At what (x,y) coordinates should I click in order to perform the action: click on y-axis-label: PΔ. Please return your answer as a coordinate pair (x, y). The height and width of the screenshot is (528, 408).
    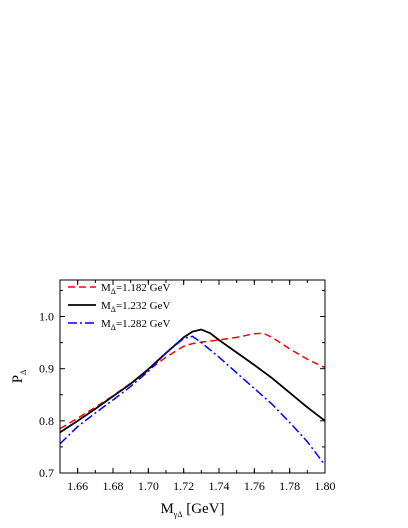
    Looking at the image, I should click on (19, 377).